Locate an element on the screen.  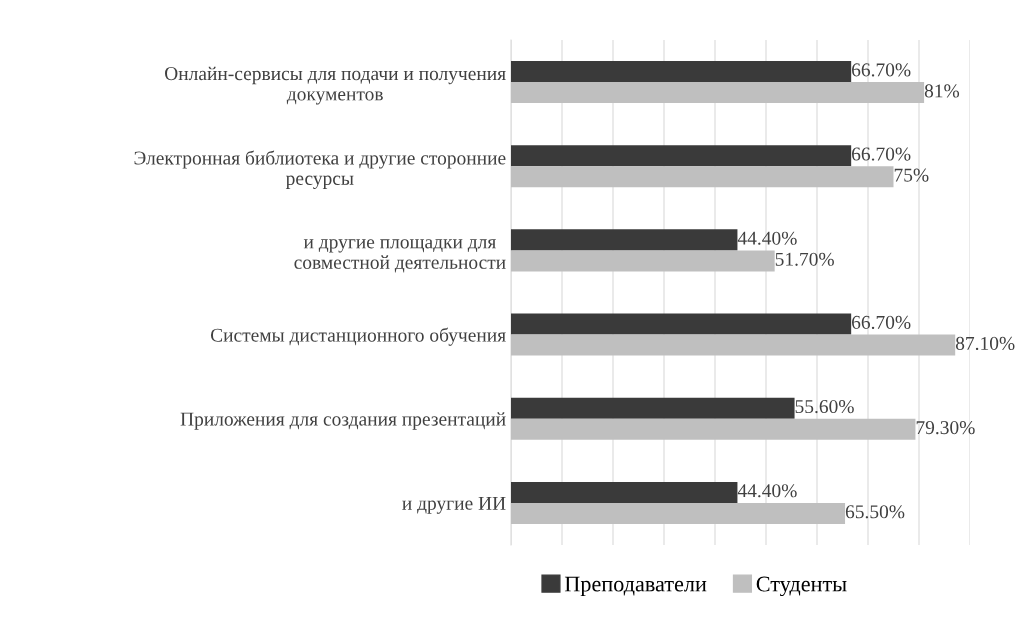
y-tick-label: Приложения для создания презентаций is located at coordinates (343, 421).